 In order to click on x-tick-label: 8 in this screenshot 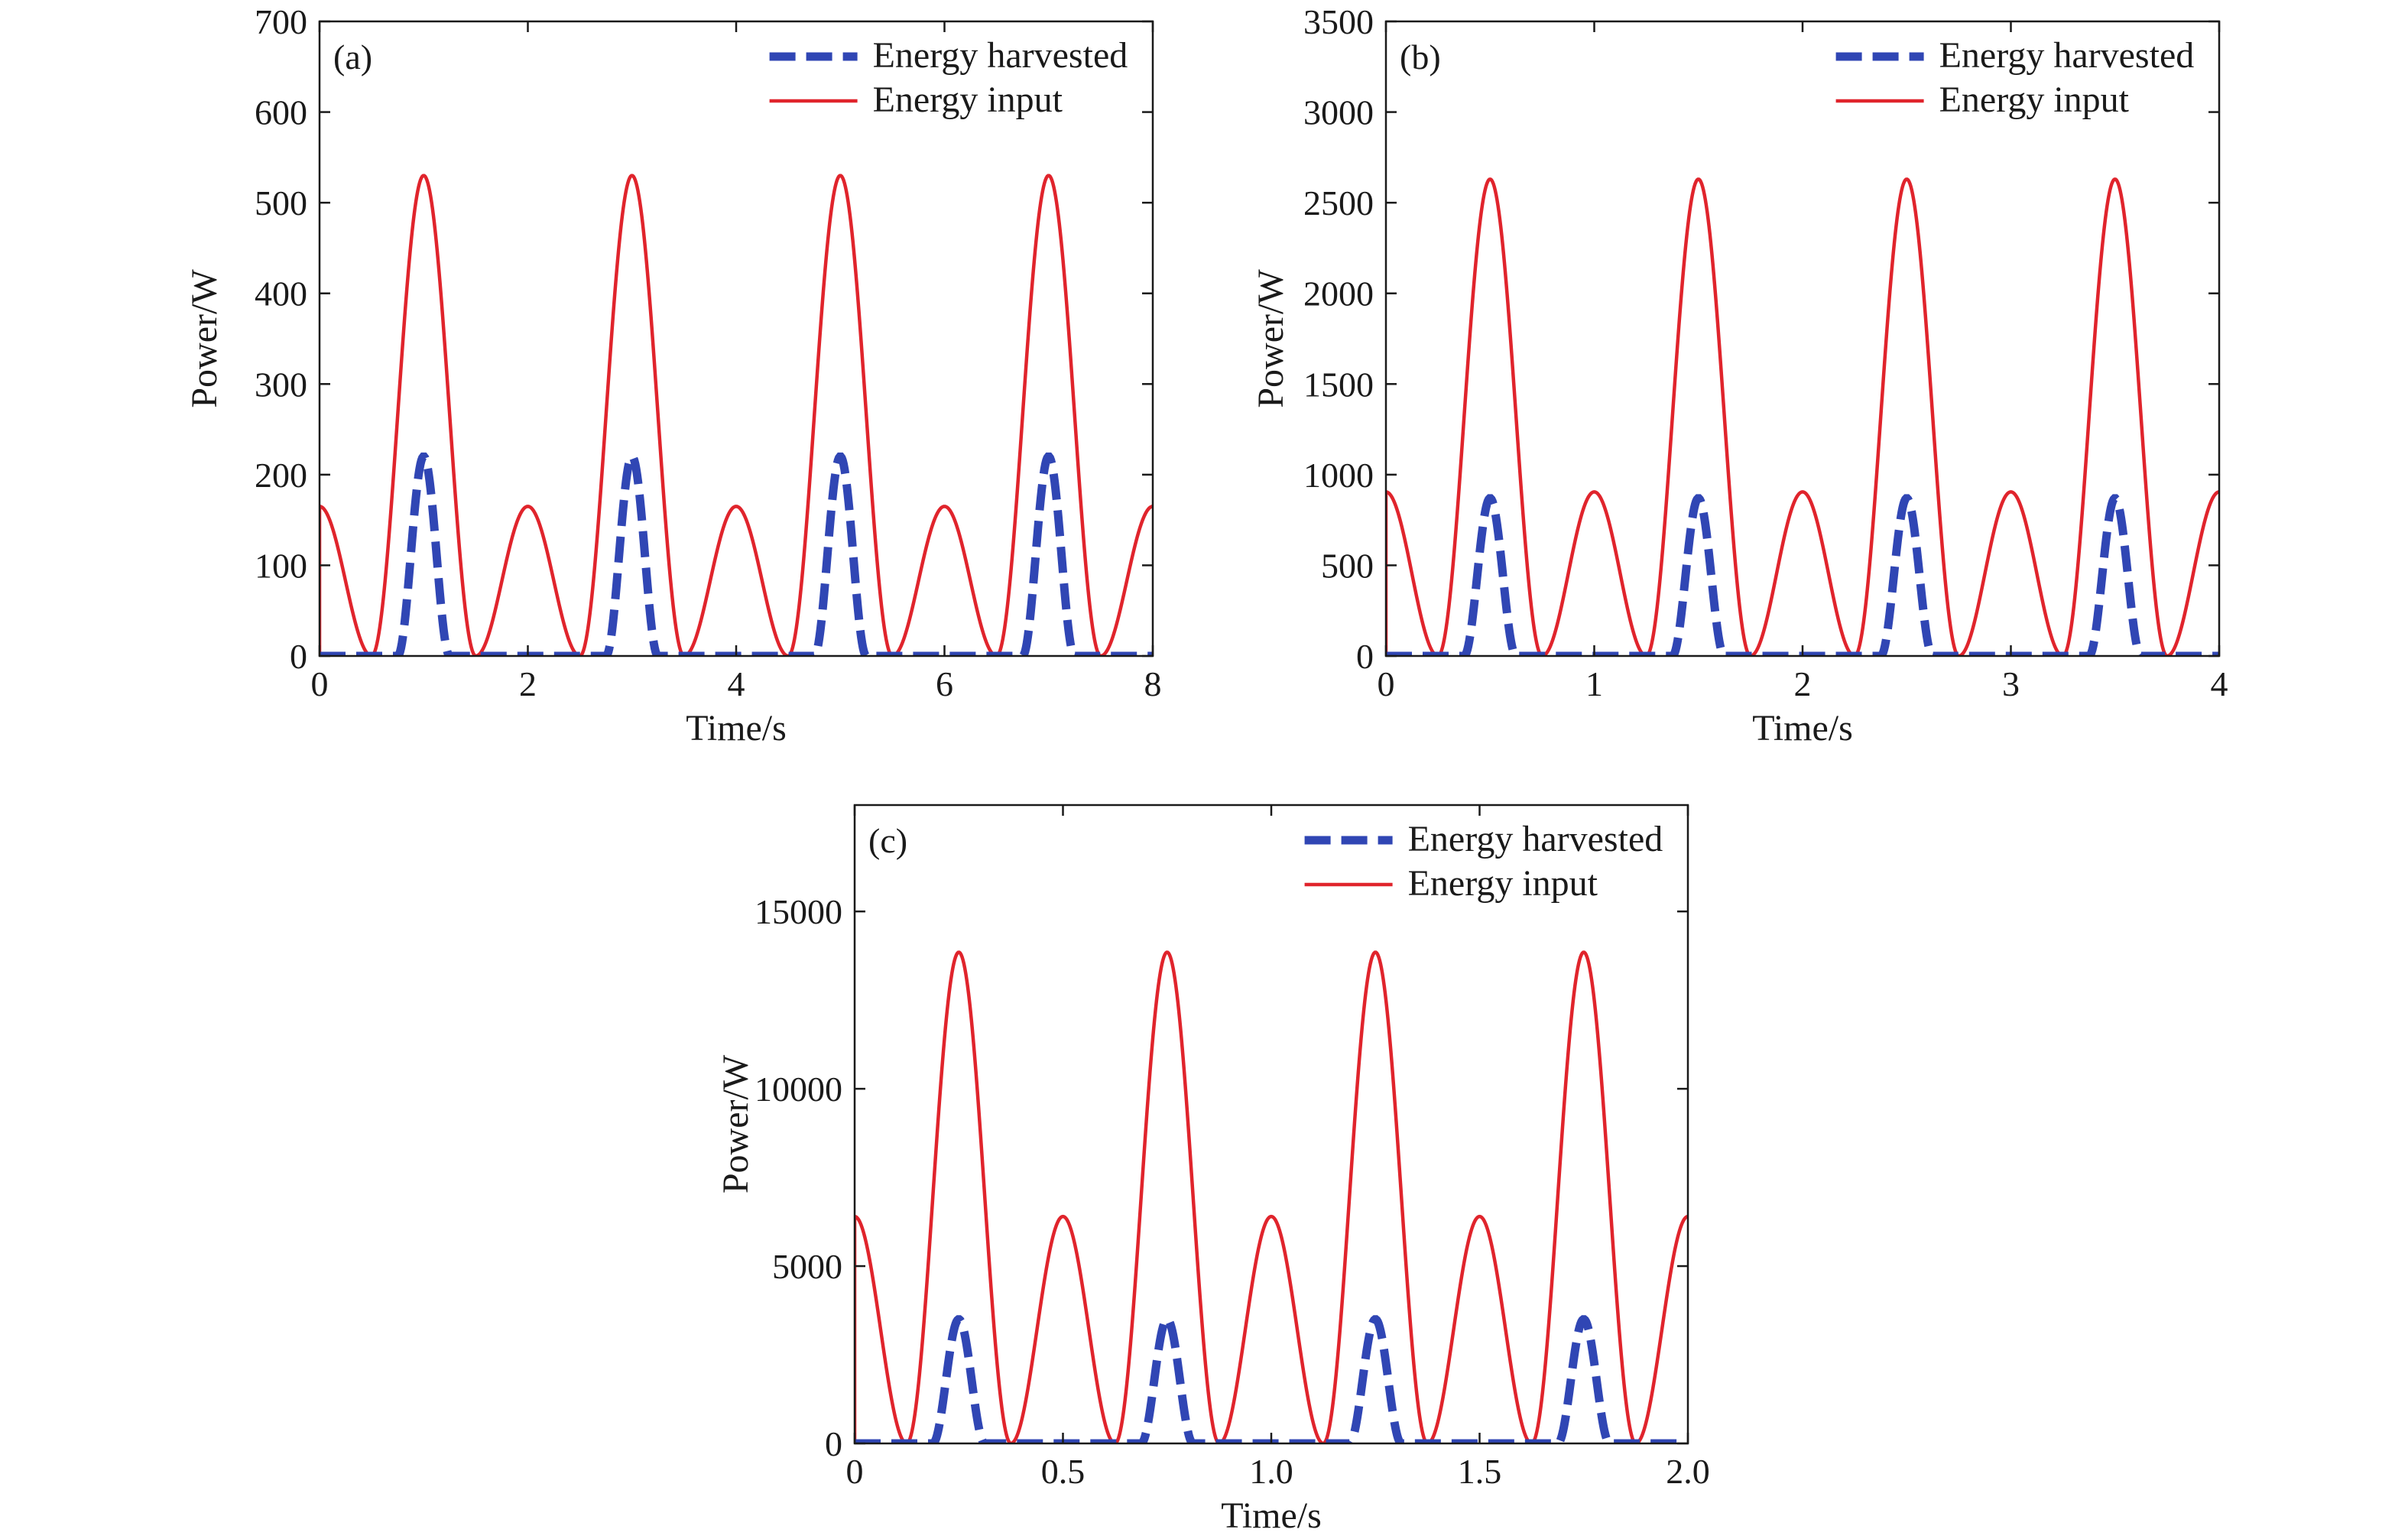, I will do `click(1153, 683)`.